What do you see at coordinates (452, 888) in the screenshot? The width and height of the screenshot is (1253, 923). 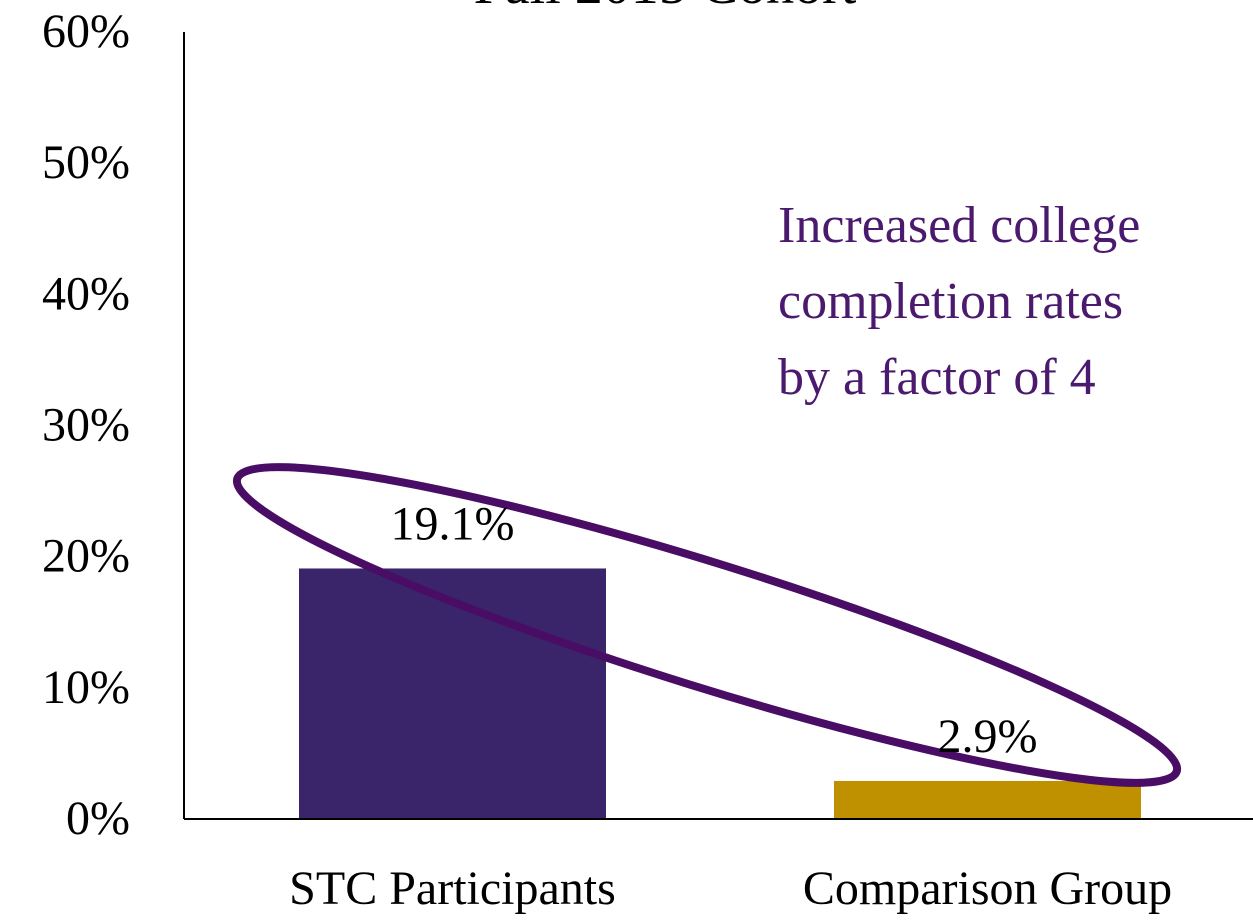 I see `x-tick-label: STC Participants` at bounding box center [452, 888].